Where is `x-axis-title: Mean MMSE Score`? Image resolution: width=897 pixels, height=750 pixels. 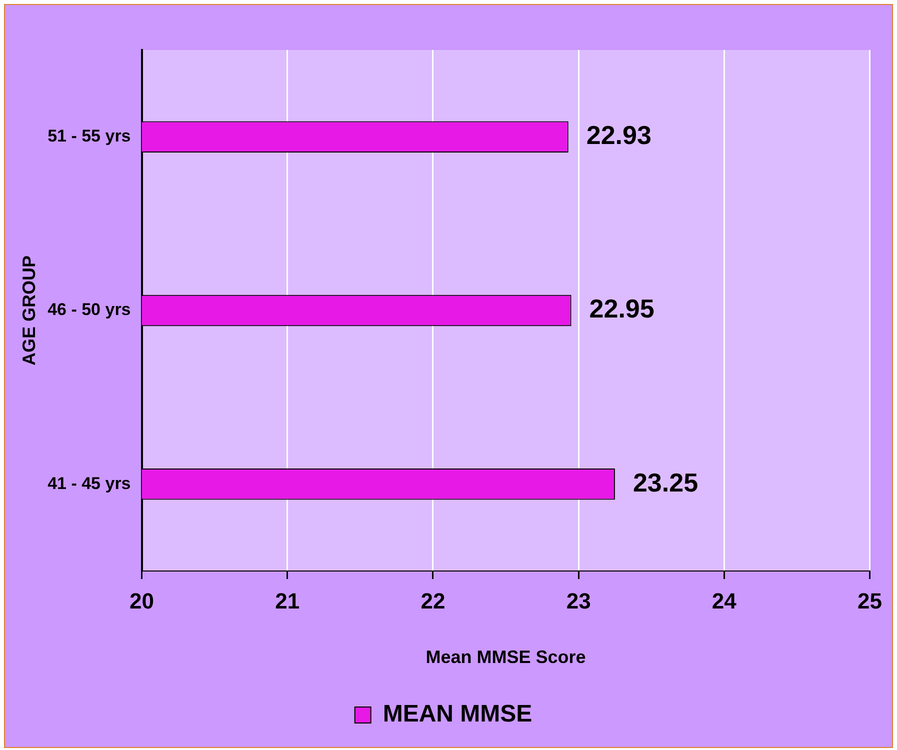
x-axis-title: Mean MMSE Score is located at coordinates (506, 657).